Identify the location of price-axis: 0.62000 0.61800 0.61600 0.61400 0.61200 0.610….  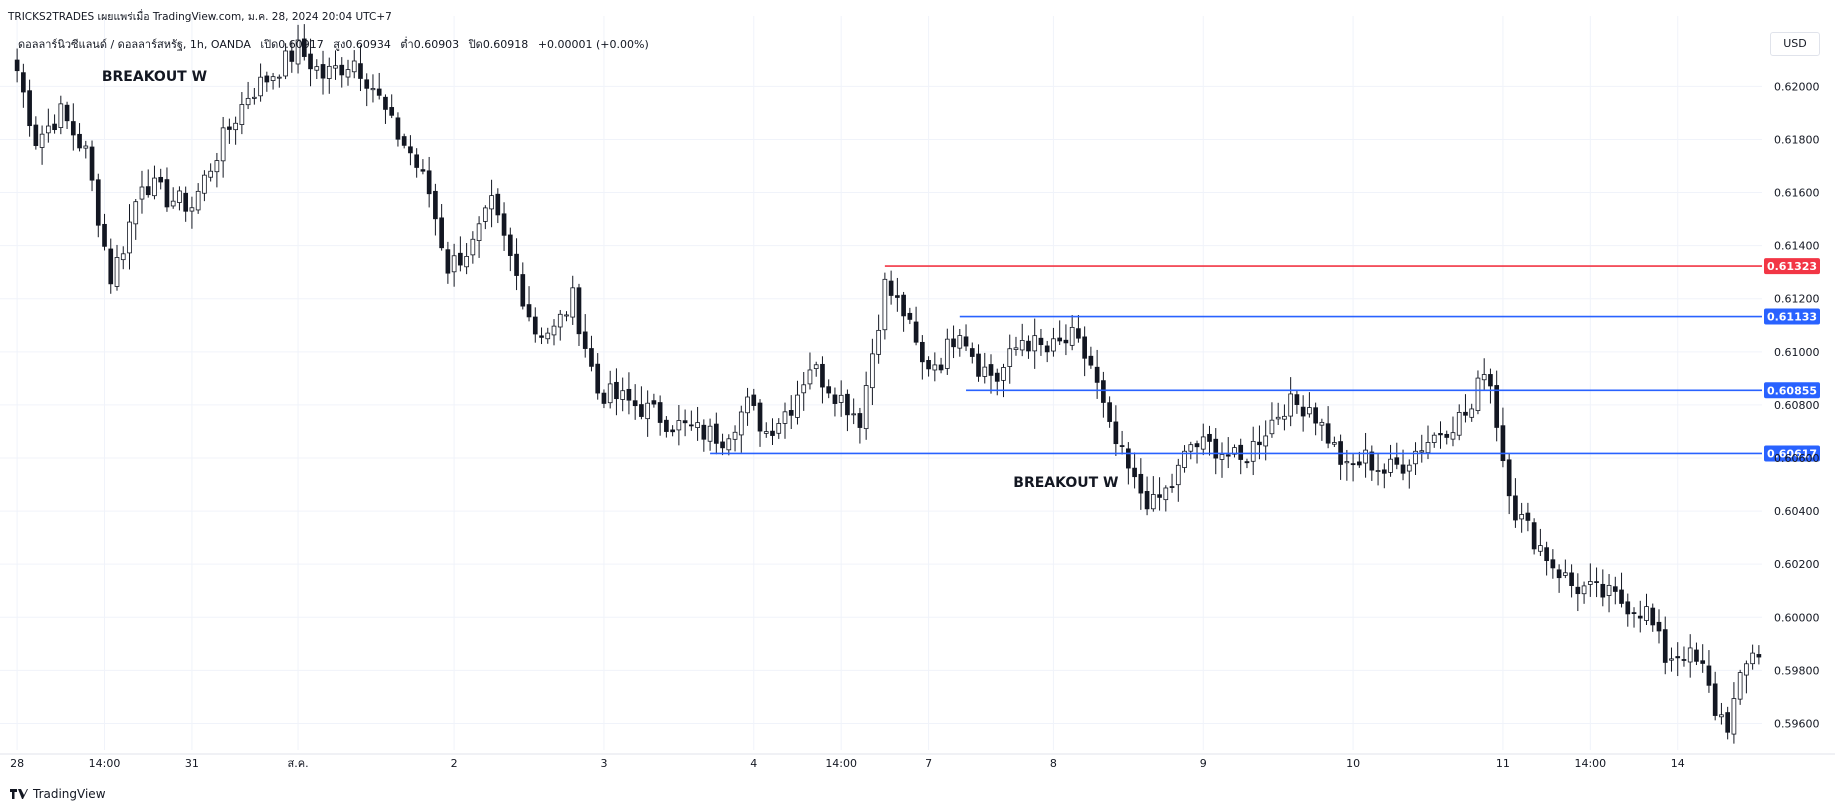
(1797, 405).